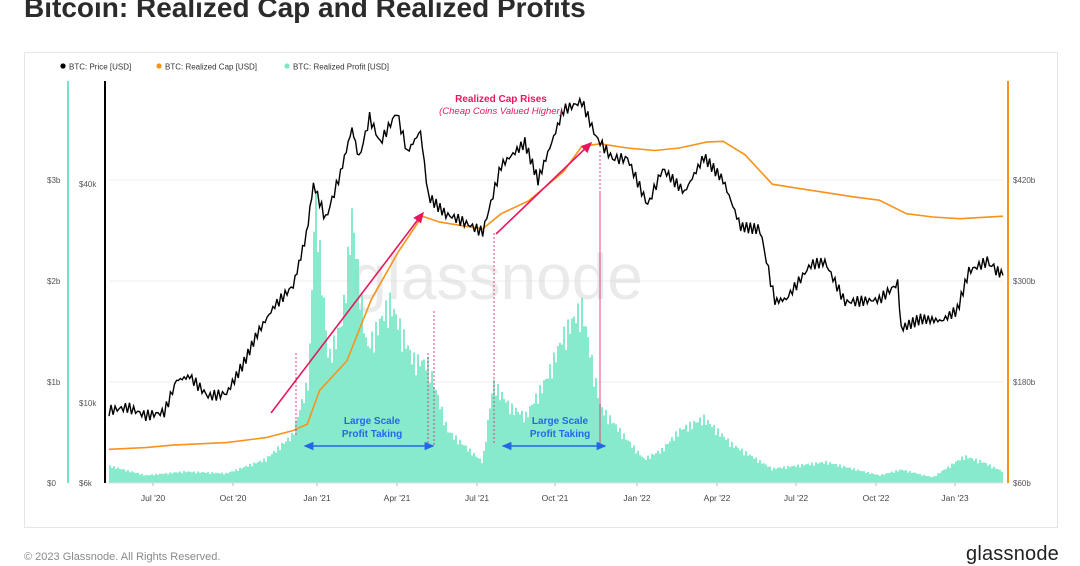 The height and width of the screenshot is (566, 1080). What do you see at coordinates (1024, 180) in the screenshot?
I see `realized-cap-axis-tick-label: $420b` at bounding box center [1024, 180].